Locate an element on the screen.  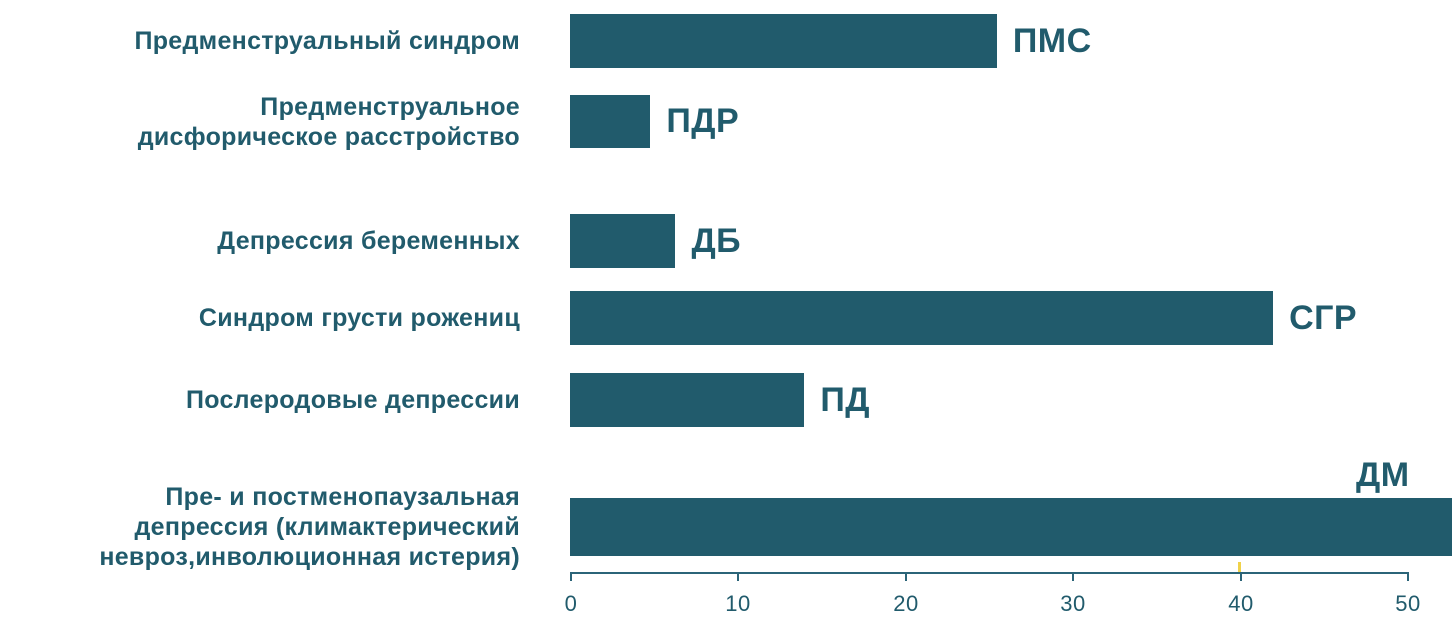
bar-db is located at coordinates (623, 241).